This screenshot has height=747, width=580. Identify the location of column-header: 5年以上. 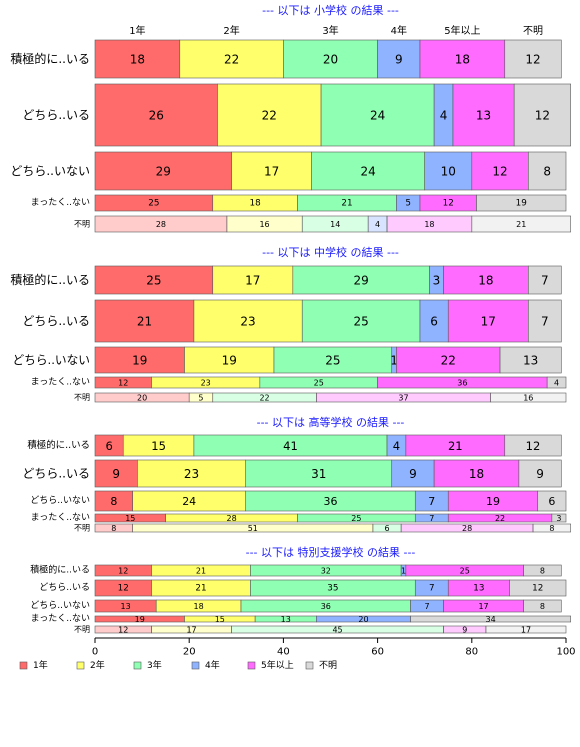
(462, 30).